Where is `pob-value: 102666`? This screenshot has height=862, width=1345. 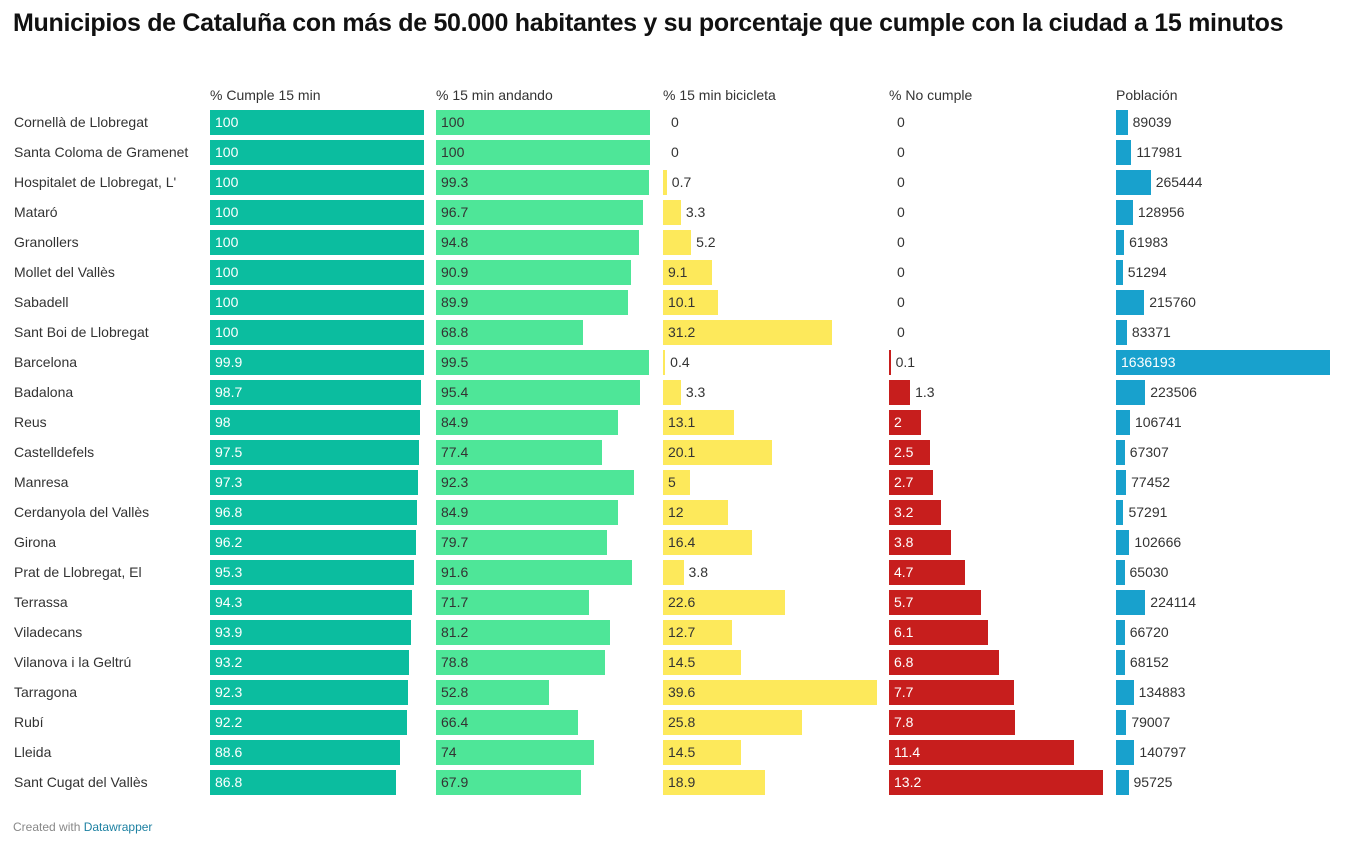 pob-value: 102666 is located at coordinates (1158, 542).